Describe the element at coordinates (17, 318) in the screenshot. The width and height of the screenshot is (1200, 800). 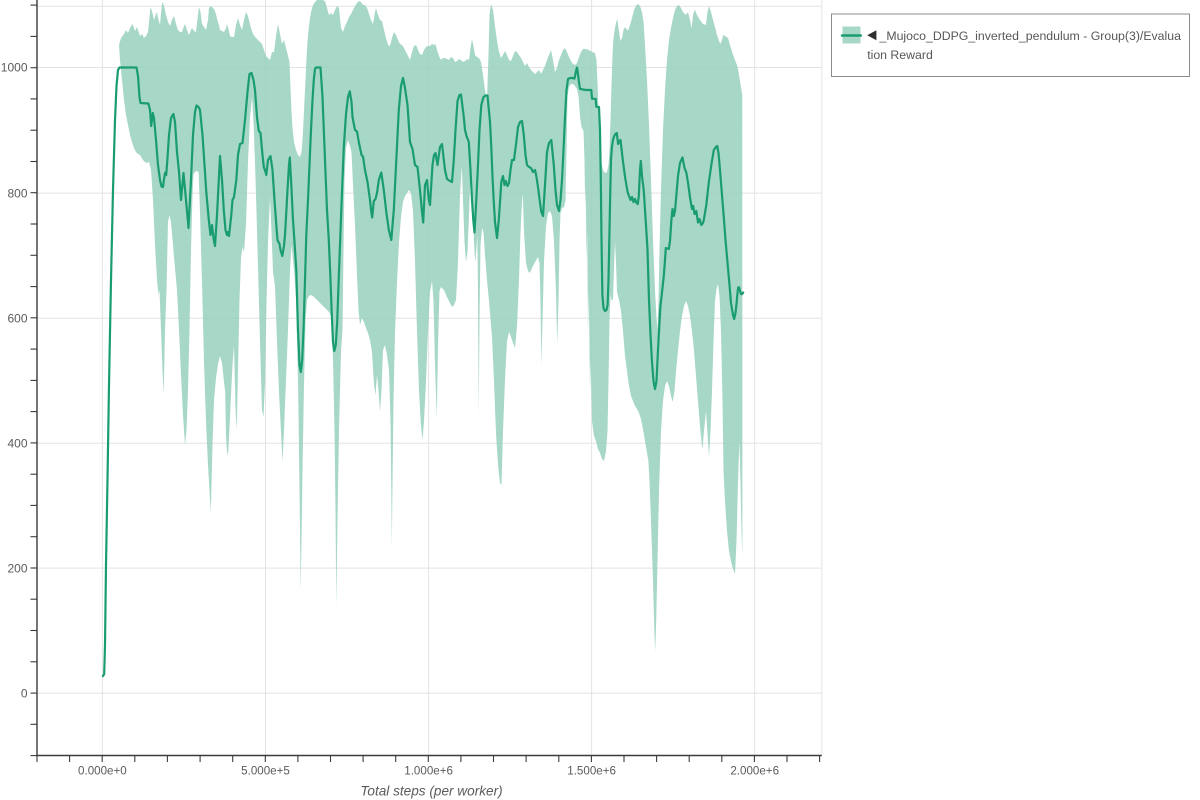
I see `svg-text: 600` at that location.